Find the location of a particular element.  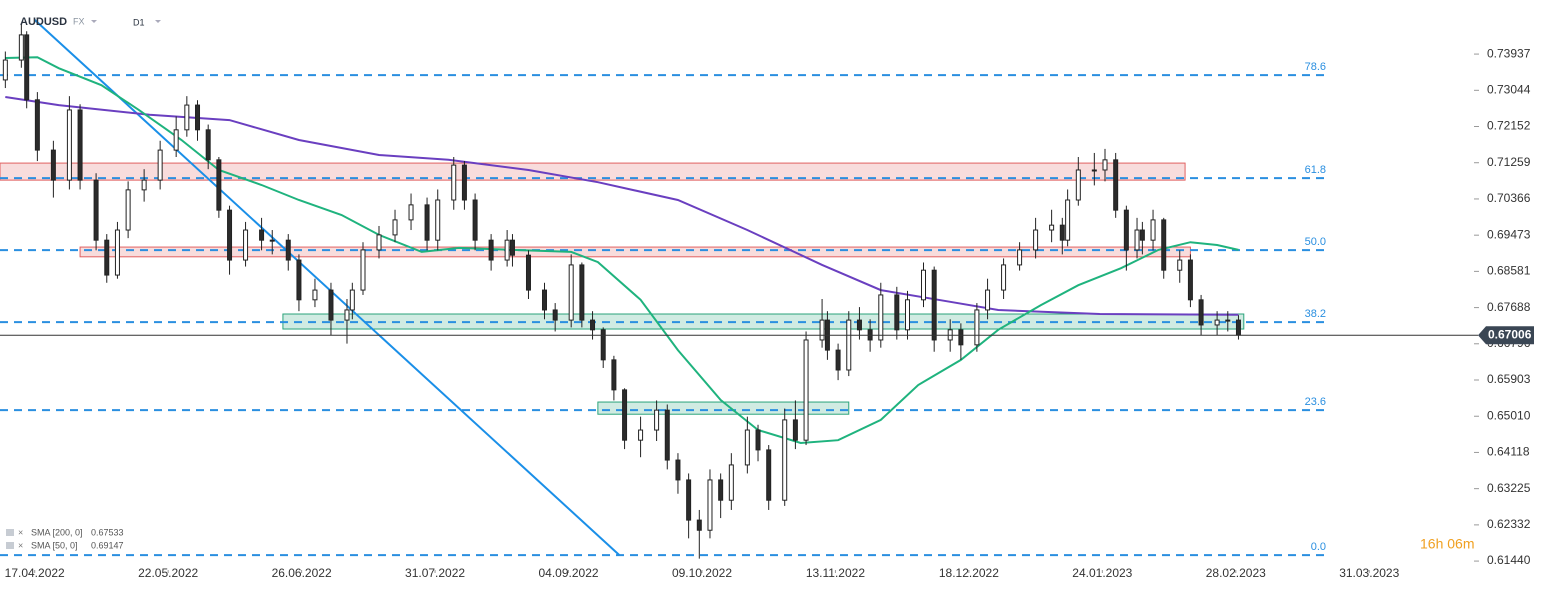

y-tick-label: 0.64118 is located at coordinates (1508, 452).